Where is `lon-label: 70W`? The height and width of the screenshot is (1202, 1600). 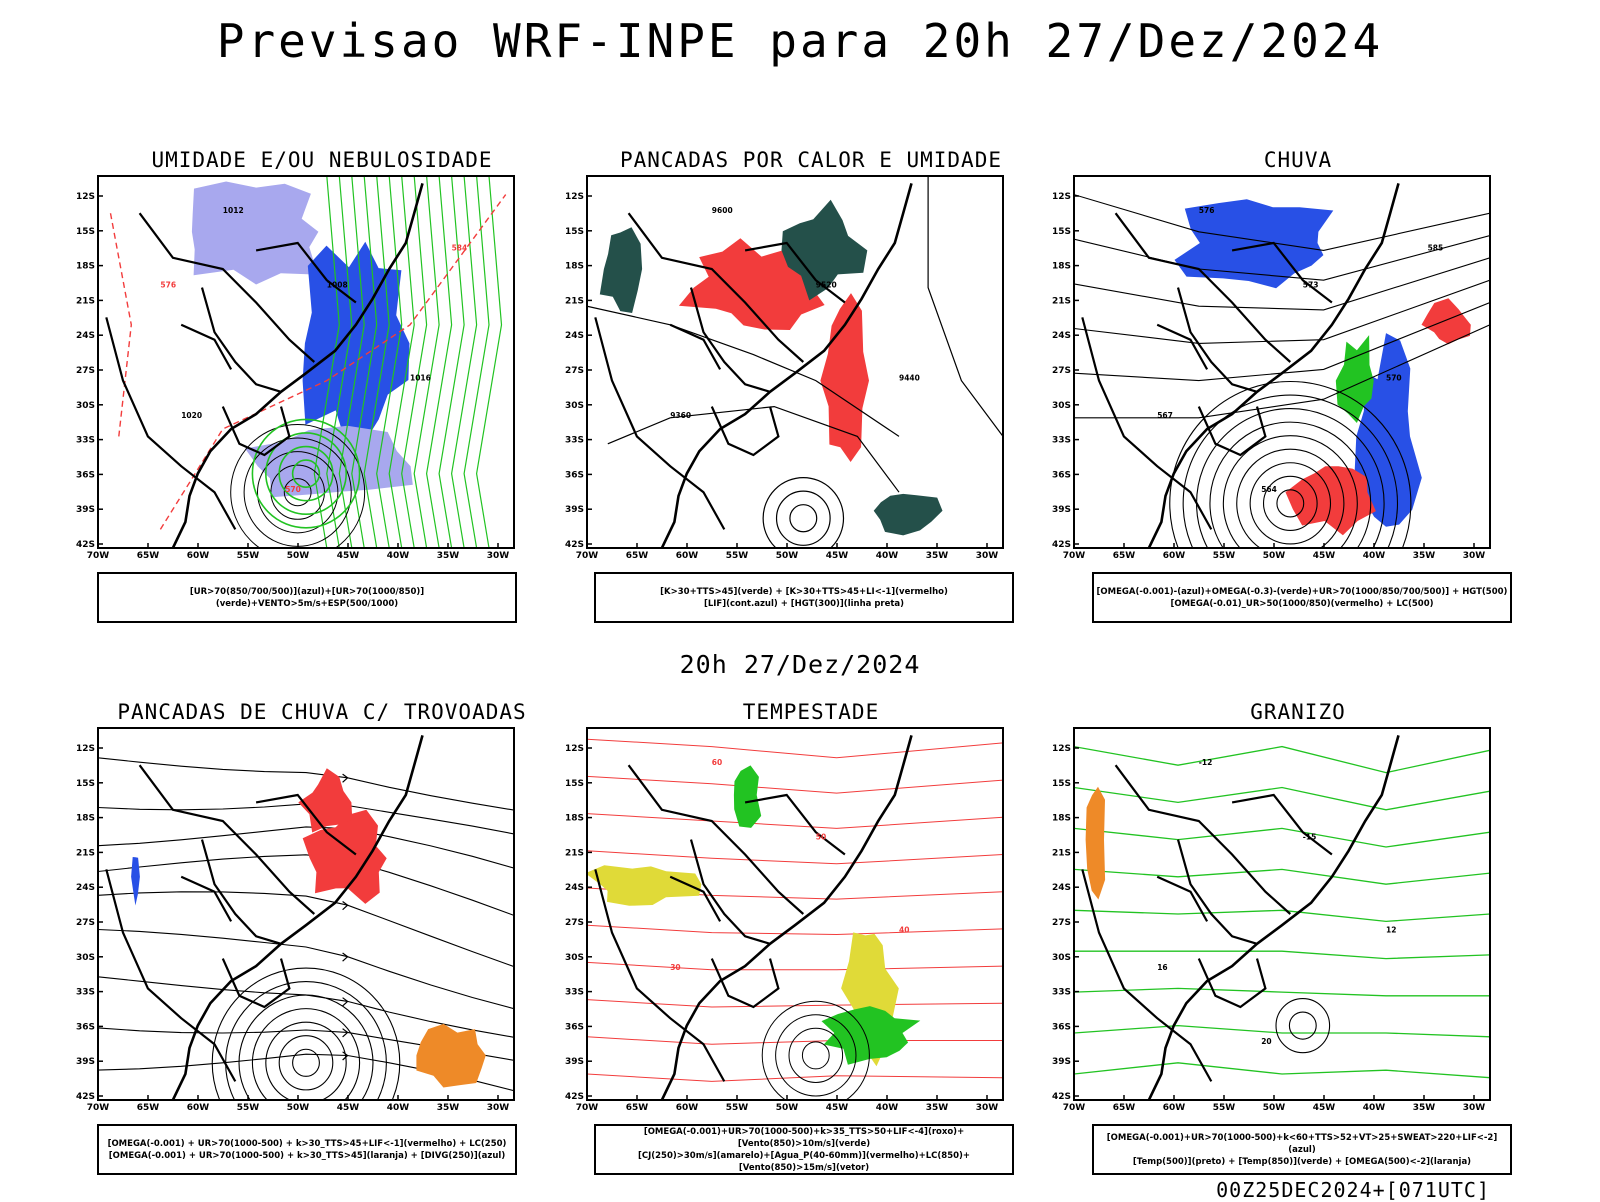
lon-label: 70W is located at coordinates (1074, 556).